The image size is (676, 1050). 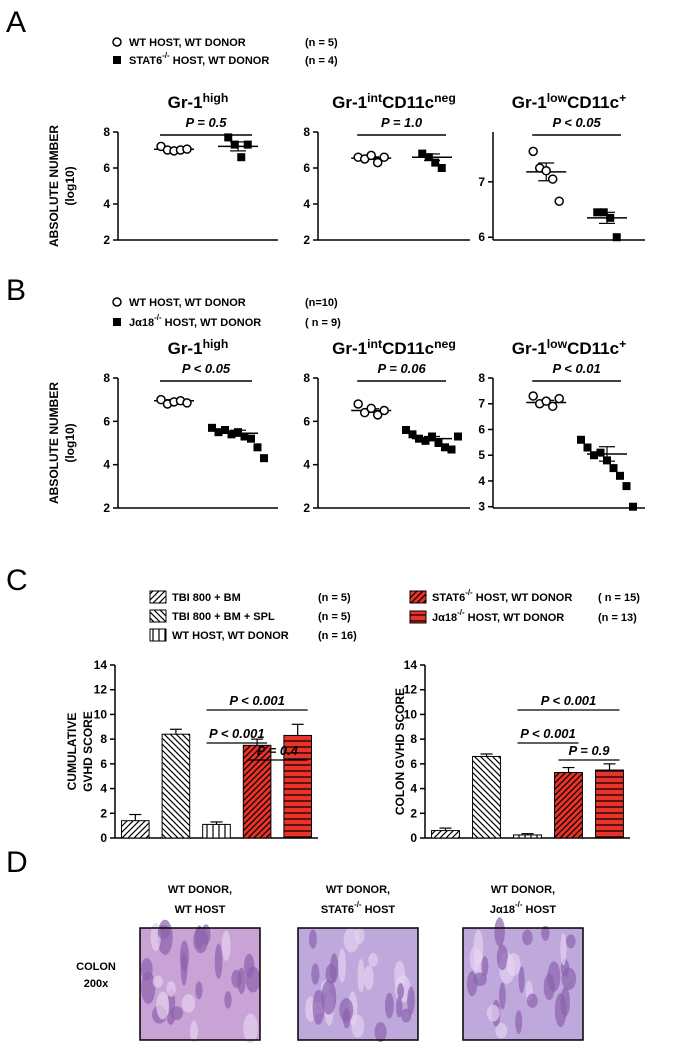 I want to click on column-header: STAT6-/- HOST, so click(x=358, y=908).